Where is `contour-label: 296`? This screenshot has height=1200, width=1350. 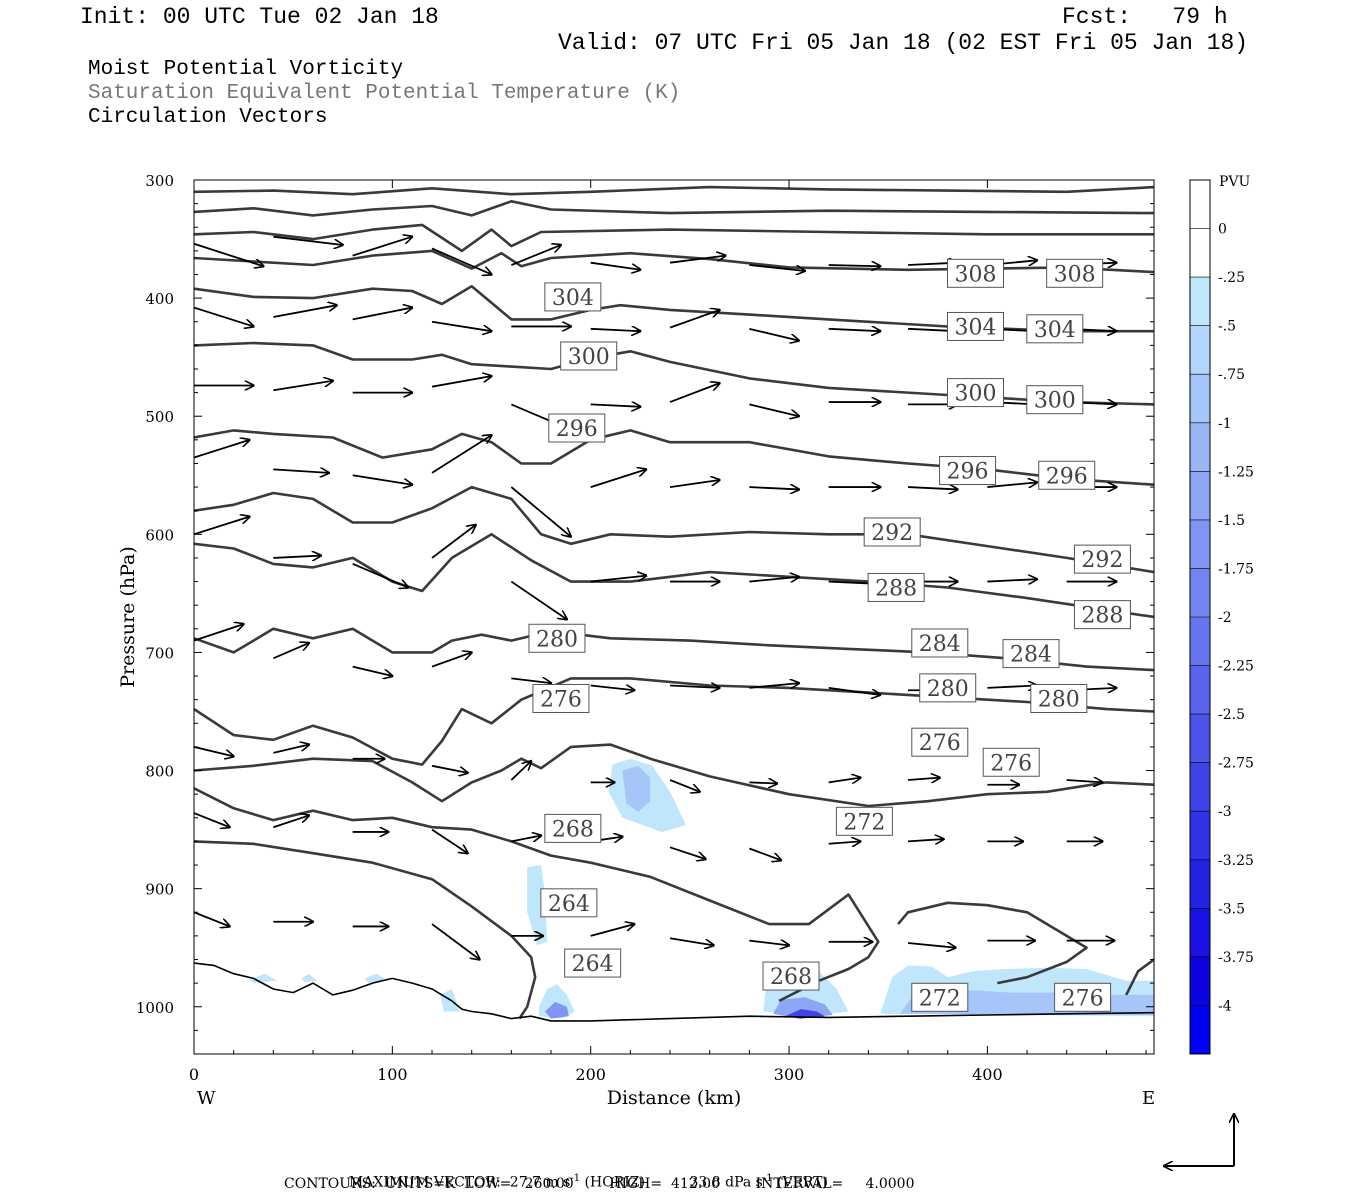 contour-label: 296 is located at coordinates (1067, 475).